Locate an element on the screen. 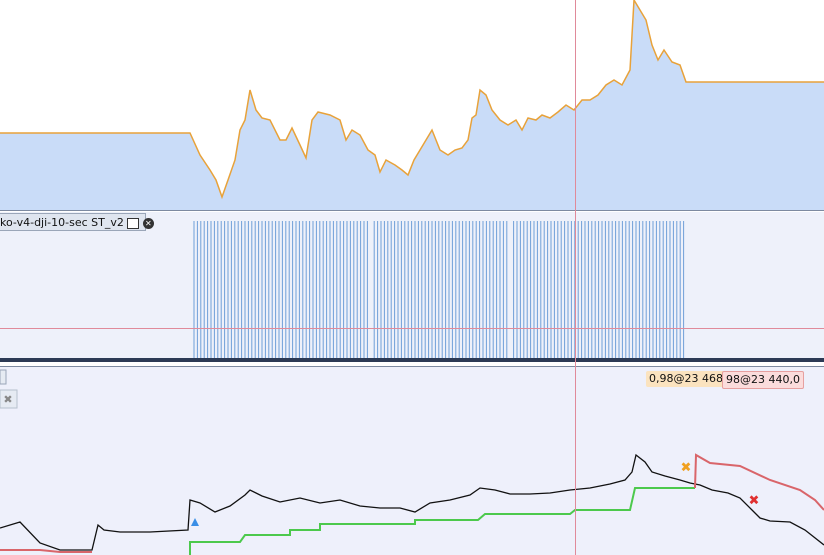 The image size is (824, 555). close-button is located at coordinates (9, 399).